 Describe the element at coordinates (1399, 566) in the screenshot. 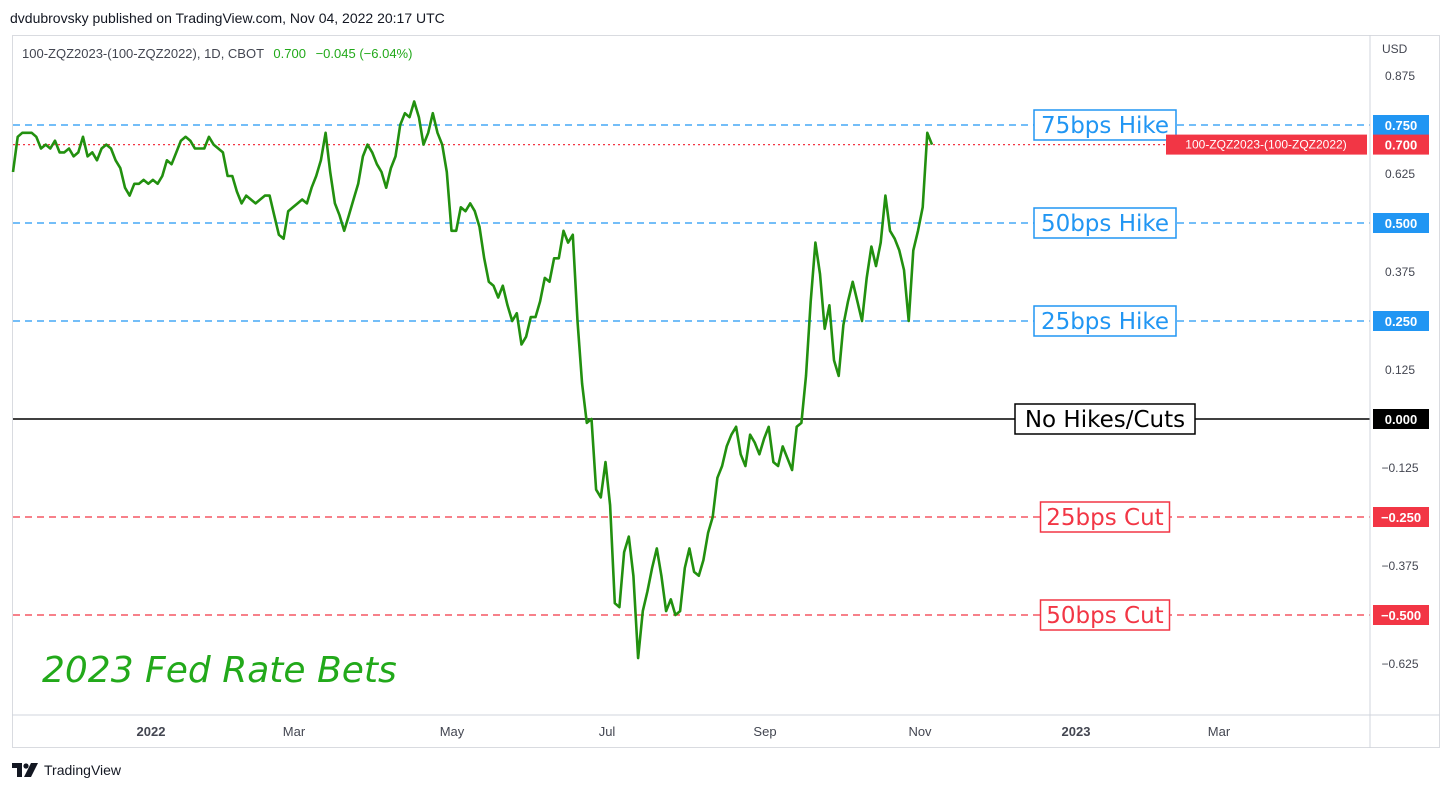

I see `y-tick-label: −0.375` at that location.